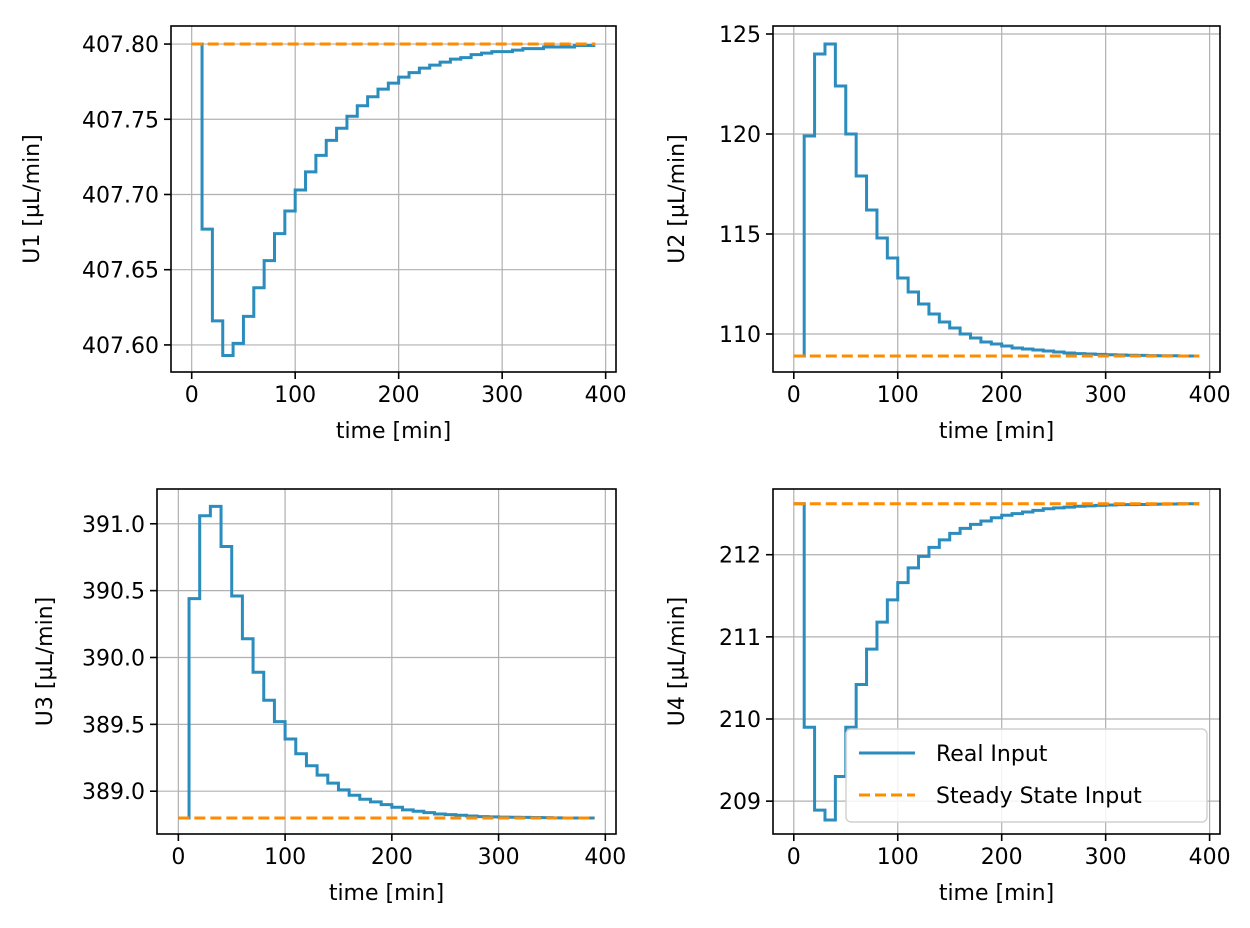 Image resolution: width=1250 pixels, height=928 pixels. What do you see at coordinates (113, 592) in the screenshot?
I see `y-tick-label: 390.5` at bounding box center [113, 592].